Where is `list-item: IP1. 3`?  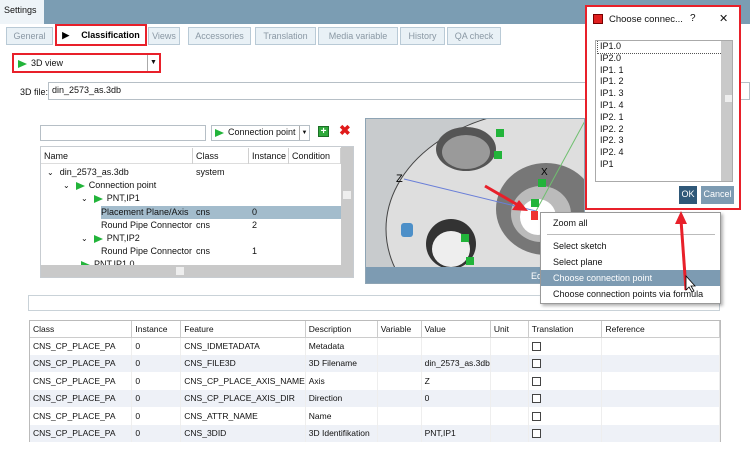
list-item: IP1. 3 is located at coordinates (612, 93).